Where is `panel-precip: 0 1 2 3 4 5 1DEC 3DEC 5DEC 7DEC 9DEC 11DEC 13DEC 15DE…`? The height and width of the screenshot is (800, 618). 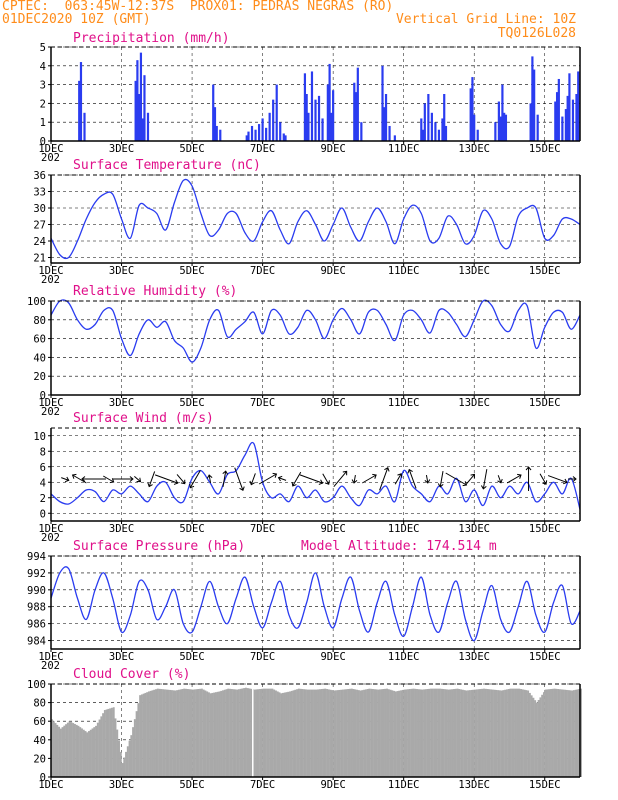 panel-precip: 0 1 2 3 4 5 1DEC 3DEC 5DEC 7DEC 9DEC 11DEC 13DEC 15DE… is located at coordinates (309, 97).